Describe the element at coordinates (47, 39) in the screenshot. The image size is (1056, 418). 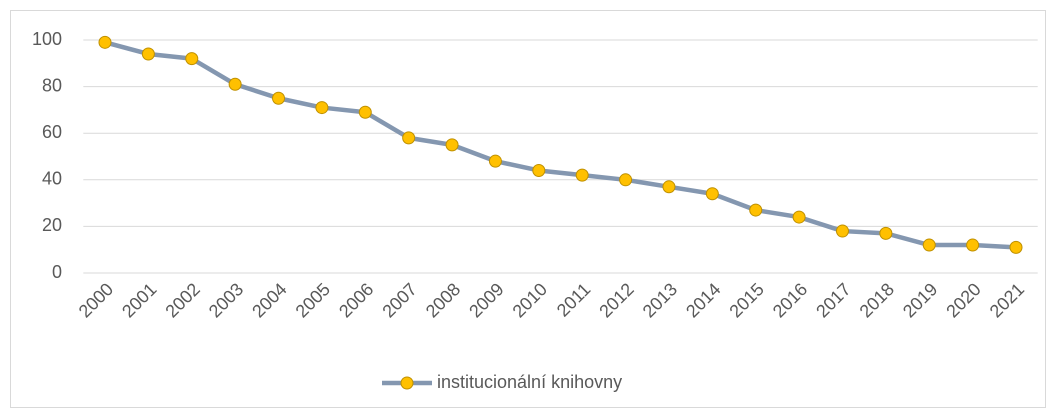
I see `y-tick-label: 100` at that location.